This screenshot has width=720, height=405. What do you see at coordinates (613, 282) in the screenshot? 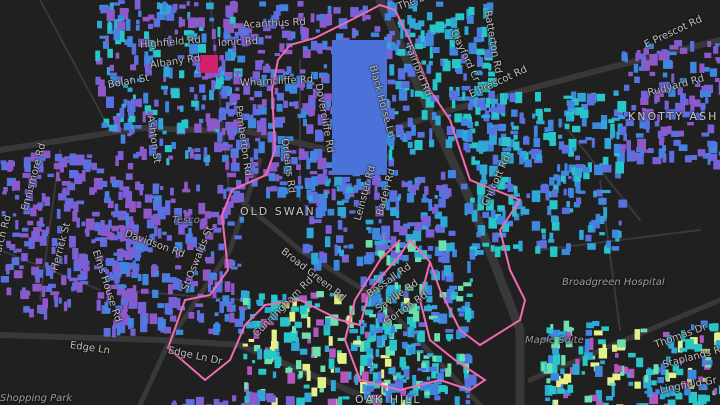
I see `poi-label: Broadgreen Hospital` at bounding box center [613, 282].